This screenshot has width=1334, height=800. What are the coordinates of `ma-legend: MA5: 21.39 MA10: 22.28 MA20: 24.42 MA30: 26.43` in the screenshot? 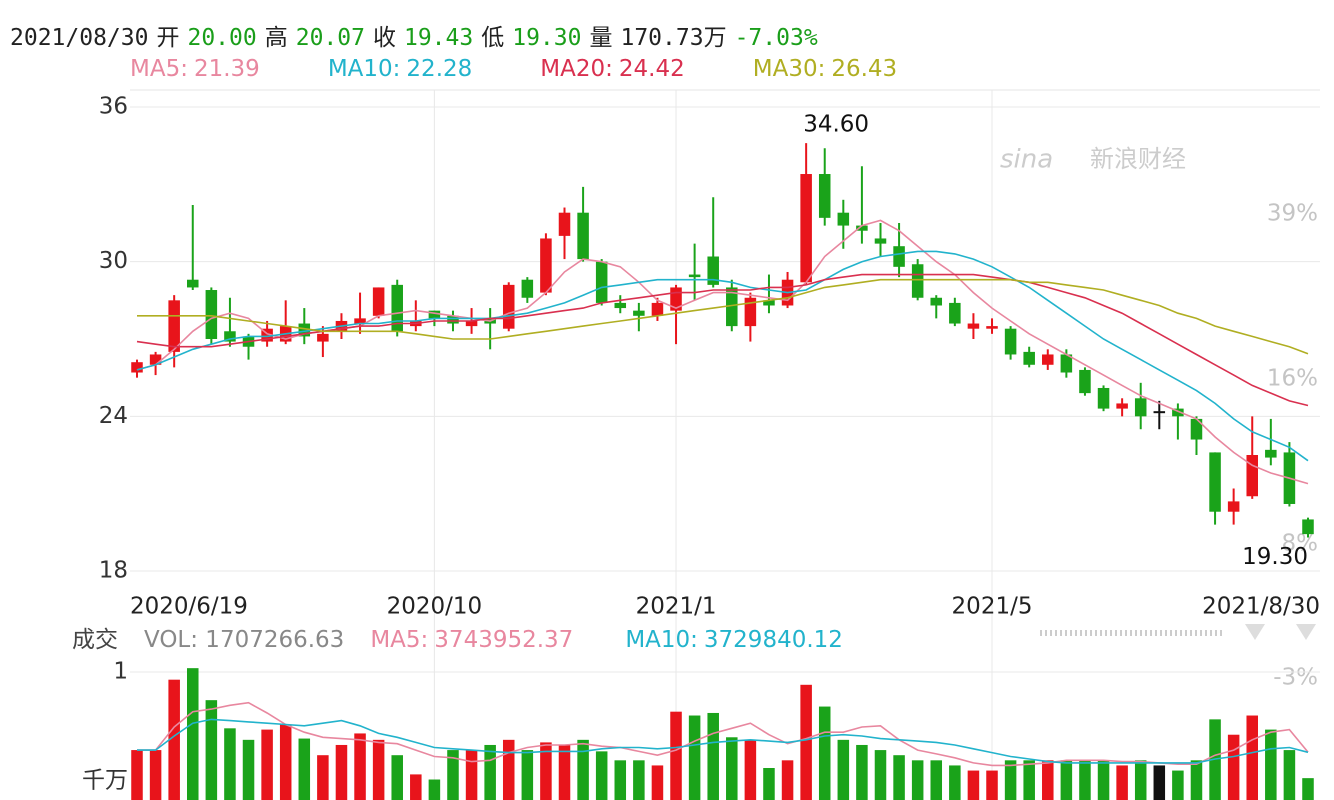 It's located at (547, 69).